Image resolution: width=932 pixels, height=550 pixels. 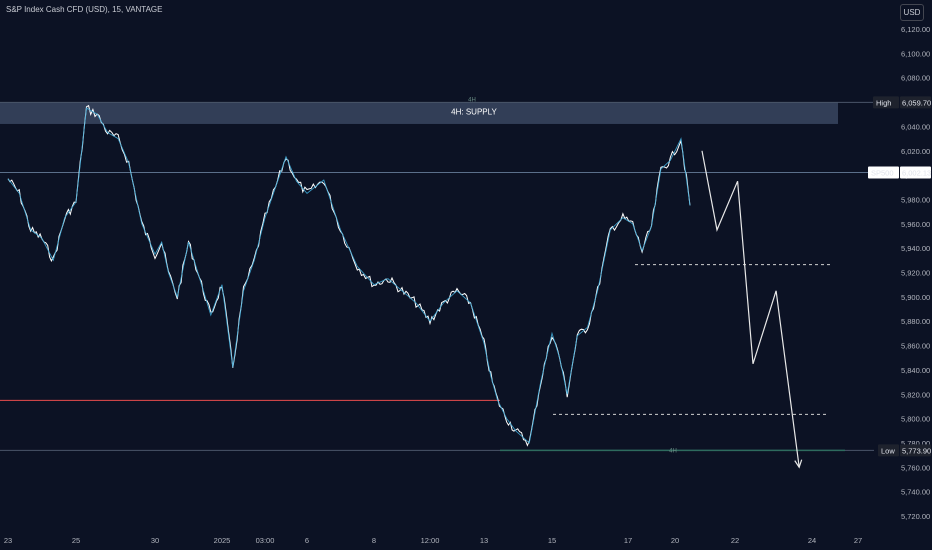 I want to click on x-tick-label: 6, so click(x=307, y=540).